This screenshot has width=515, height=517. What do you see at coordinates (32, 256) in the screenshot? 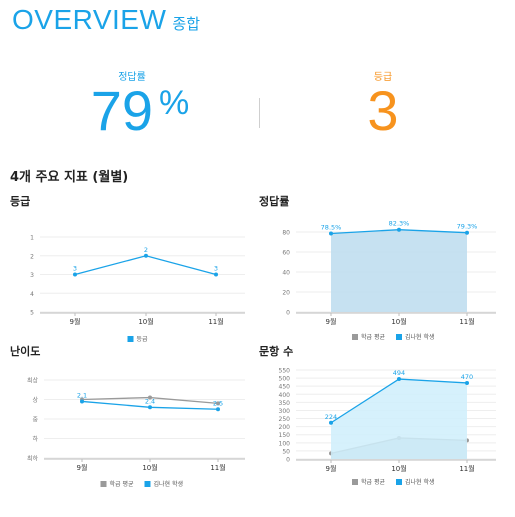
I see `y-tick-label: 2` at bounding box center [32, 256].